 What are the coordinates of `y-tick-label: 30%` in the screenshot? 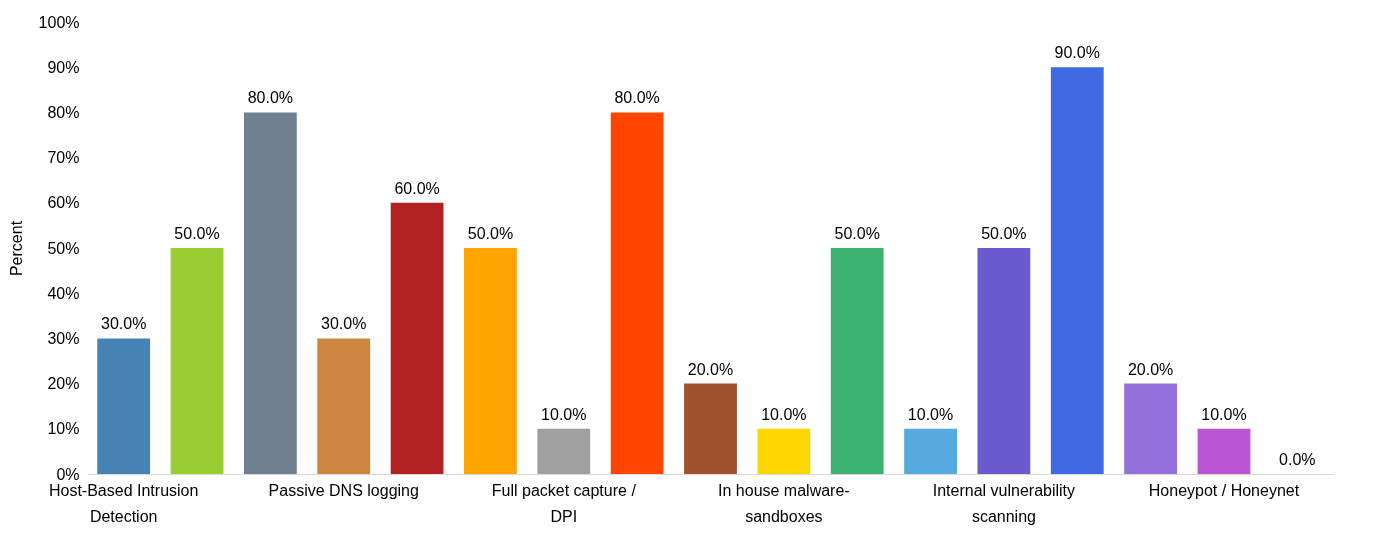 It's located at (63, 338).